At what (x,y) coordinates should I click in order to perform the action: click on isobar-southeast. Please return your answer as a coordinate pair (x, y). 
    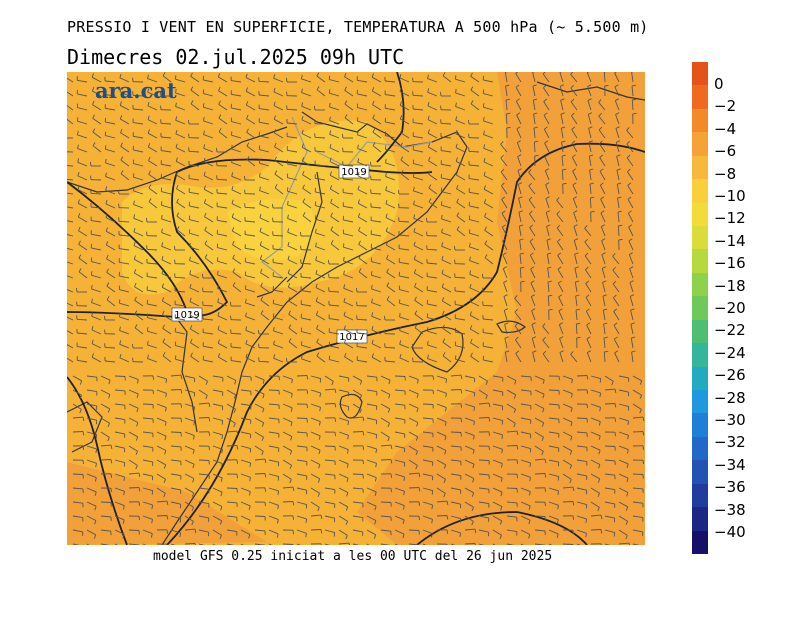
    Looking at the image, I should click on (502, 528).